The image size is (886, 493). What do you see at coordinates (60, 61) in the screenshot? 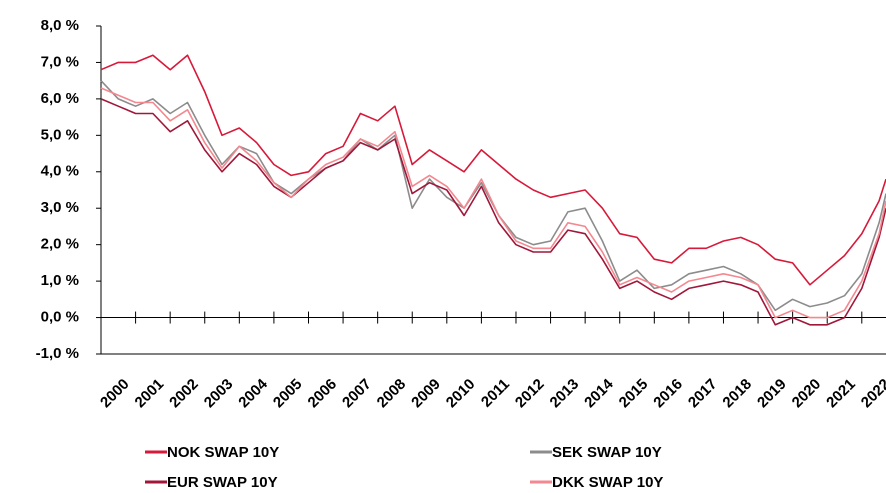
I see `y-tick-label: 7,0 %` at bounding box center [60, 61].